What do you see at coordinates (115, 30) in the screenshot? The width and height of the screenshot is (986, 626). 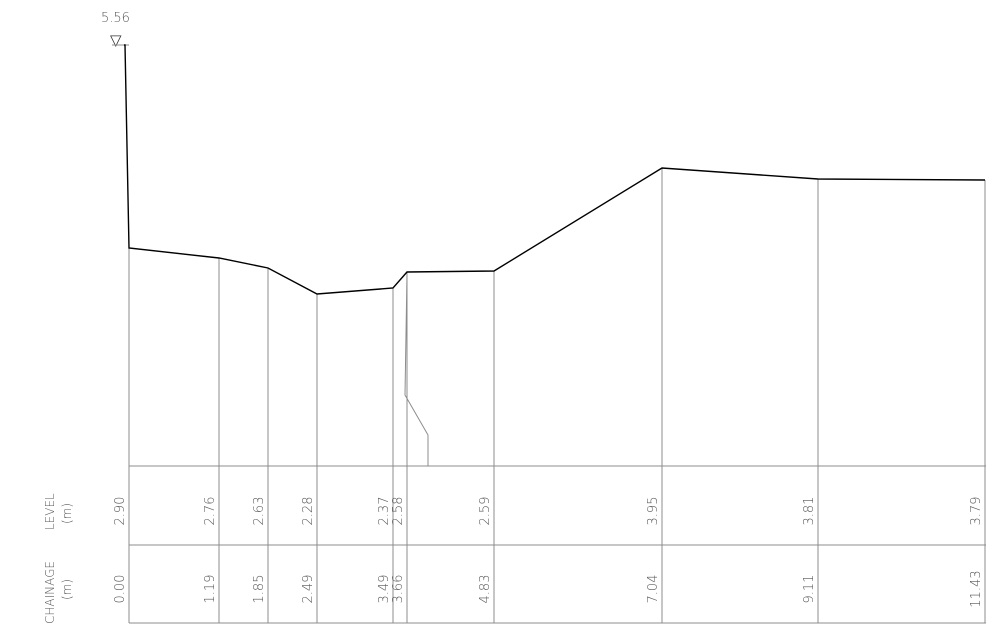 I see `datum-marker: 5.56 ▽` at bounding box center [115, 30].